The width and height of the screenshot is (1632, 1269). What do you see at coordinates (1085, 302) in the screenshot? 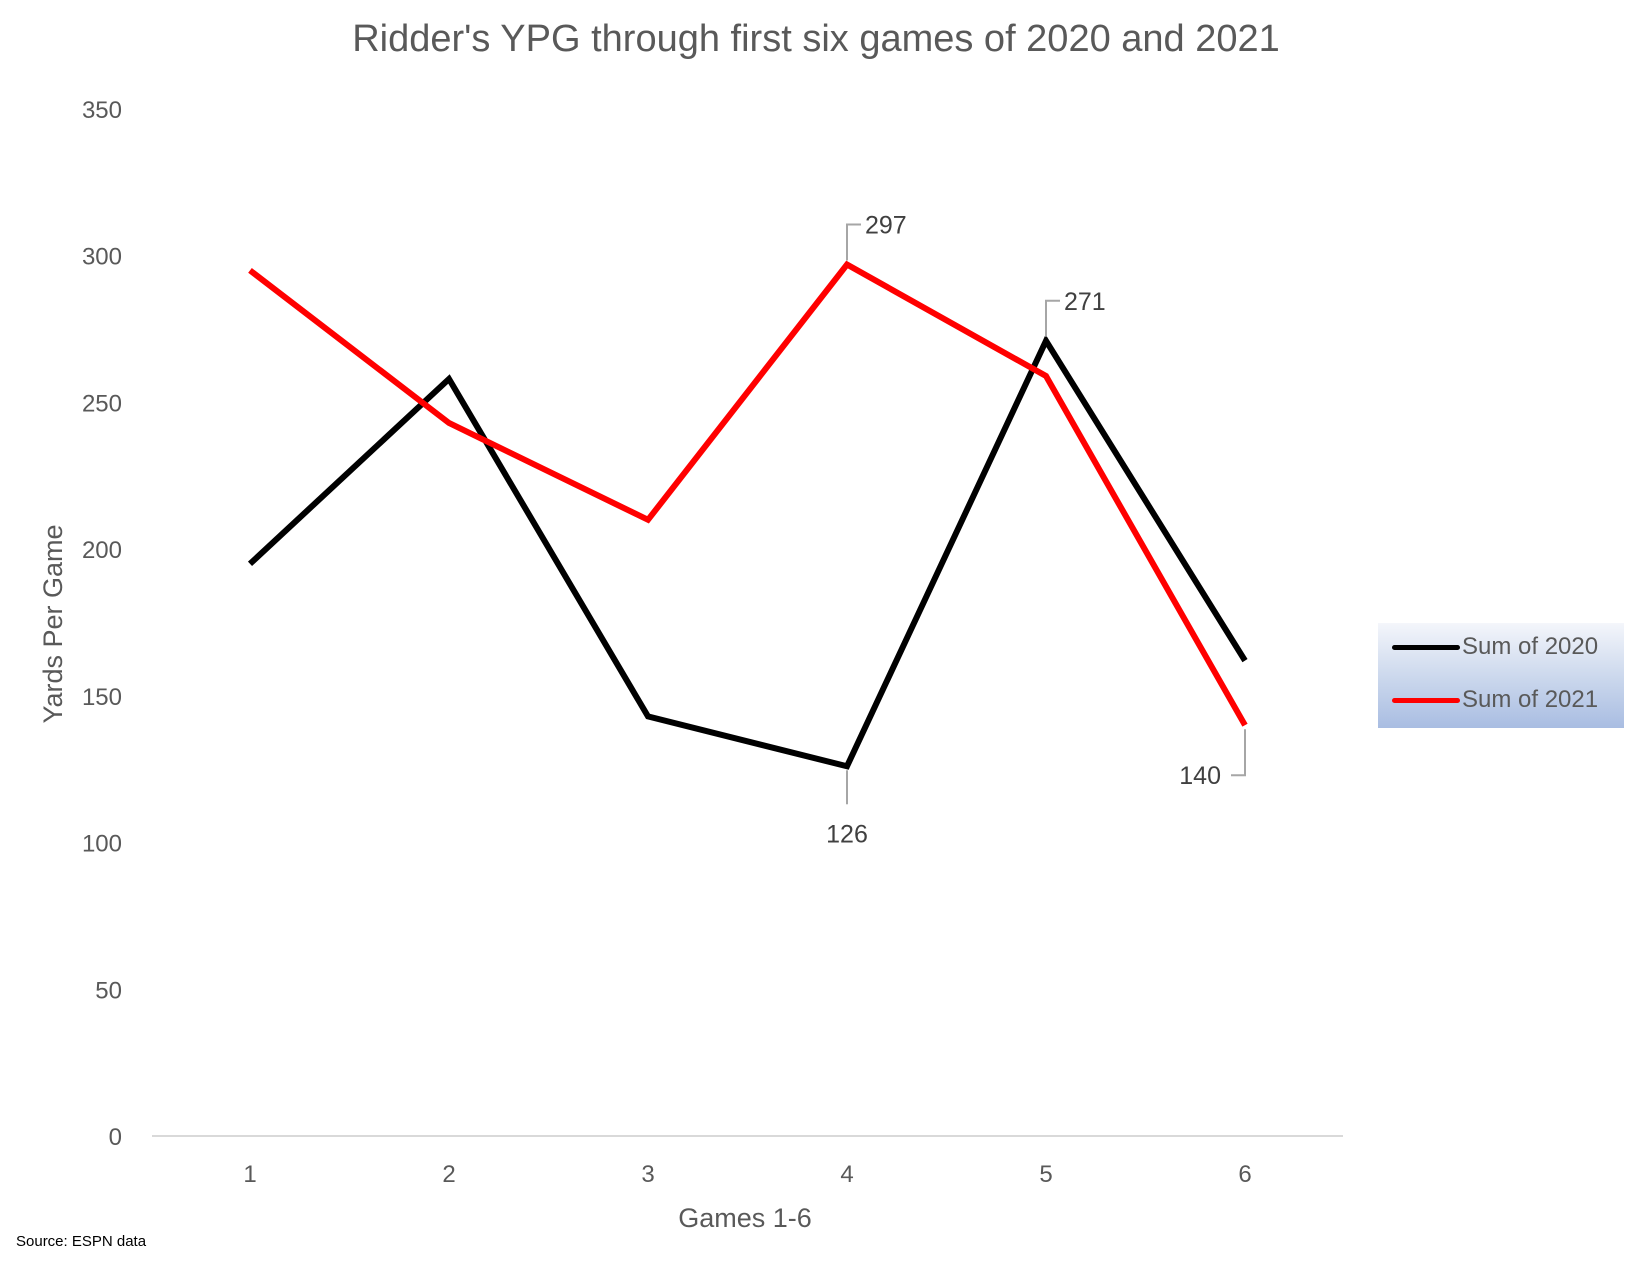
I see `data-label: 271` at bounding box center [1085, 302].